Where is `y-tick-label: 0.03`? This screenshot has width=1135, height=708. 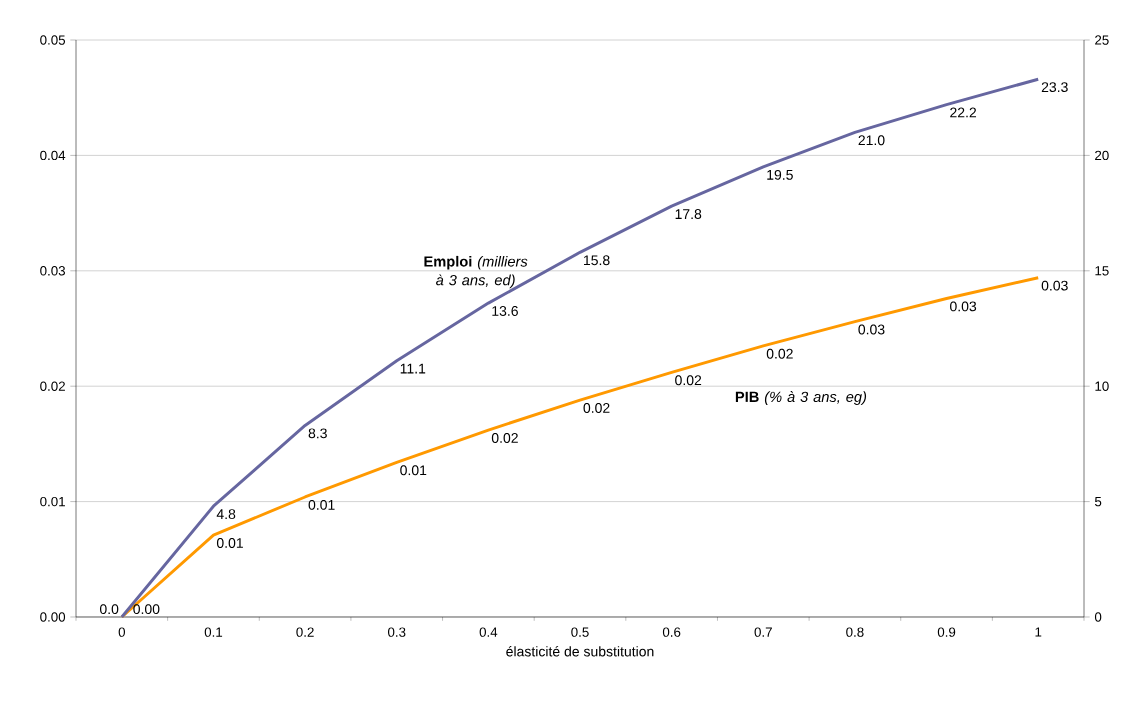
y-tick-label: 0.03 is located at coordinates (53, 271).